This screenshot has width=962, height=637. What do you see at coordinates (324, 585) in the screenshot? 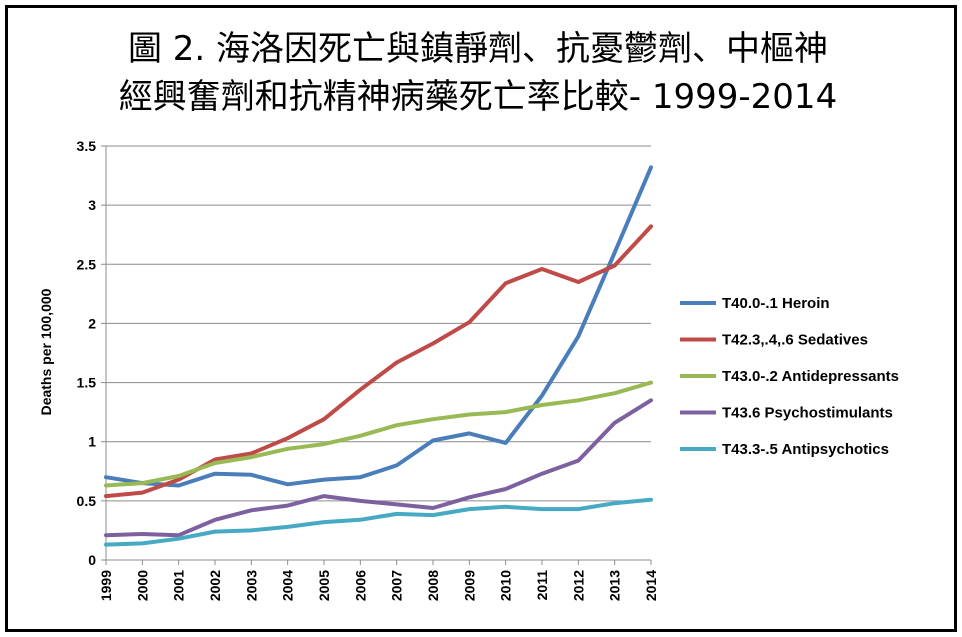
I see `x-tick-label: 2005` at bounding box center [324, 585].